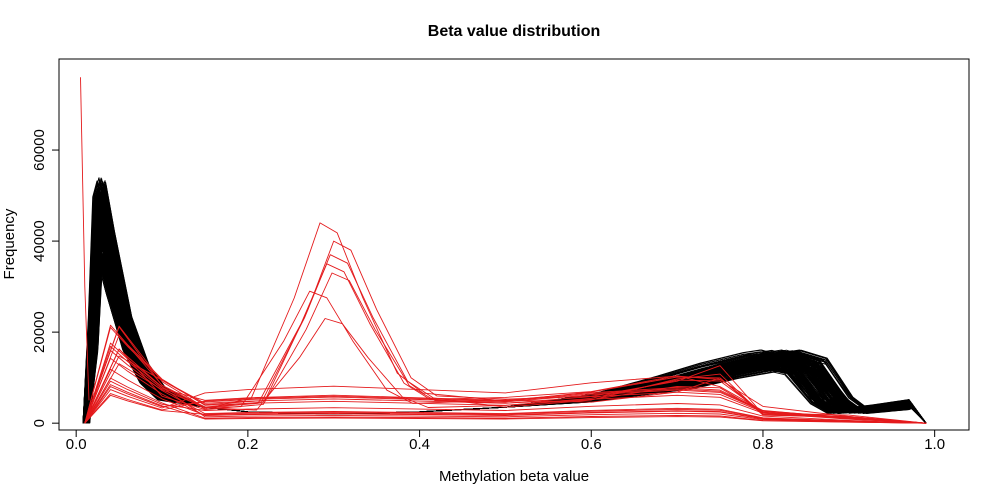 The image size is (1000, 500). Describe the element at coordinates (934, 444) in the screenshot. I see `x-tick-label: 1.0` at that location.